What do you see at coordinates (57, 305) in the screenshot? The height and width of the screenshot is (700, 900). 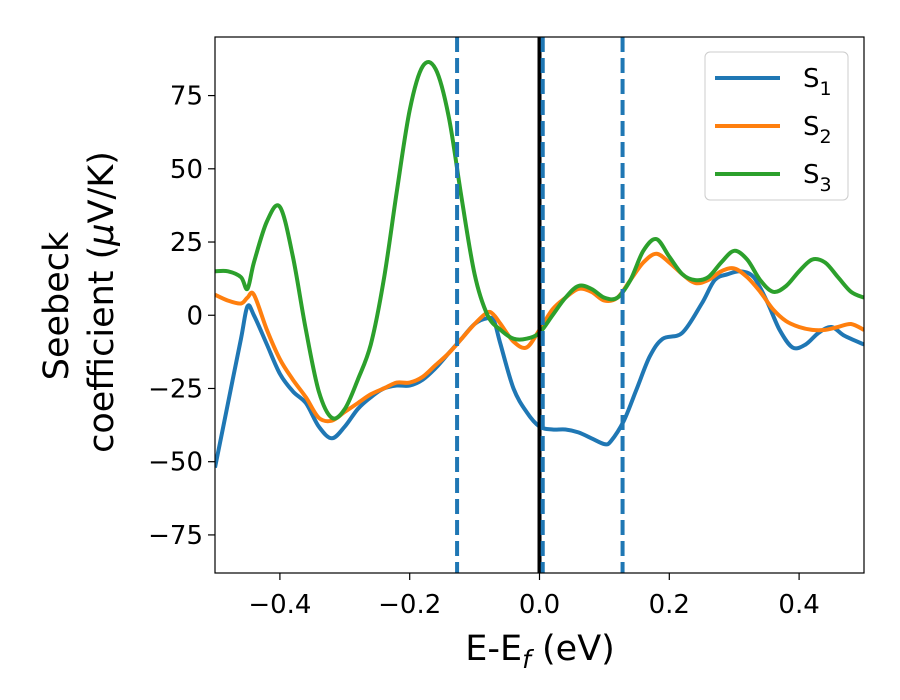 I see `y-axis-title-line1: Seebeck` at bounding box center [57, 305].